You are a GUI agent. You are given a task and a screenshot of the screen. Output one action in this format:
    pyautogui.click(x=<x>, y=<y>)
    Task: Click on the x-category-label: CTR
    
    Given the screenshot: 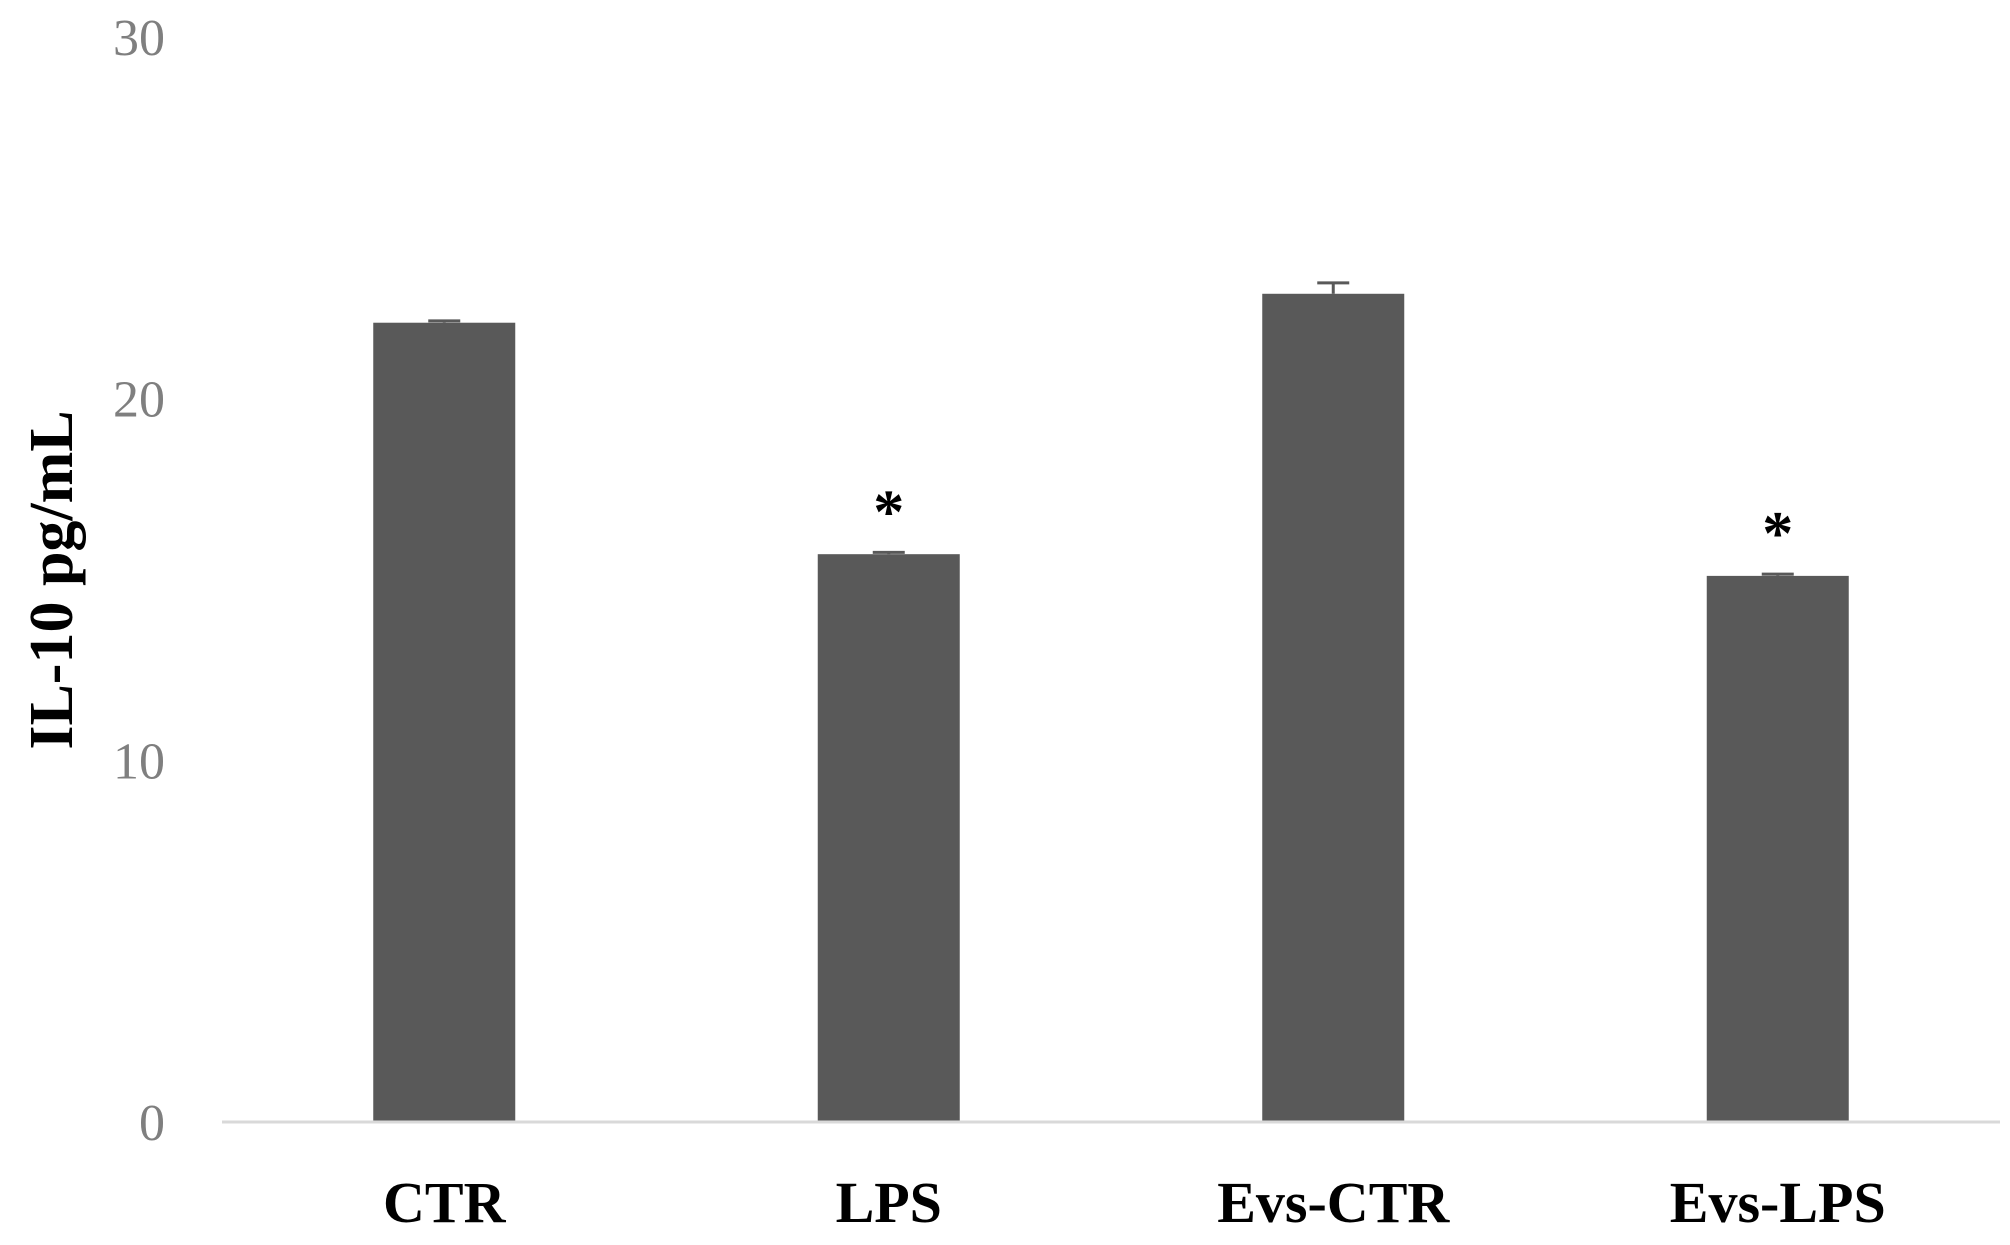 What is the action you would take?
    pyautogui.click(x=445, y=1202)
    